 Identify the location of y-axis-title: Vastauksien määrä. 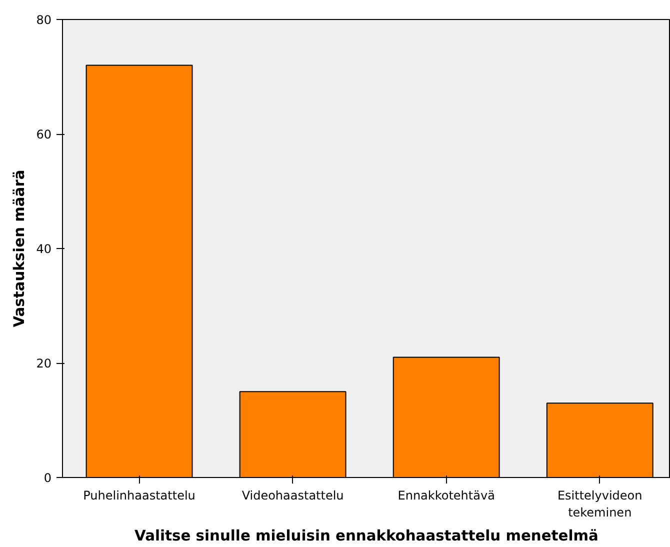
(19, 249).